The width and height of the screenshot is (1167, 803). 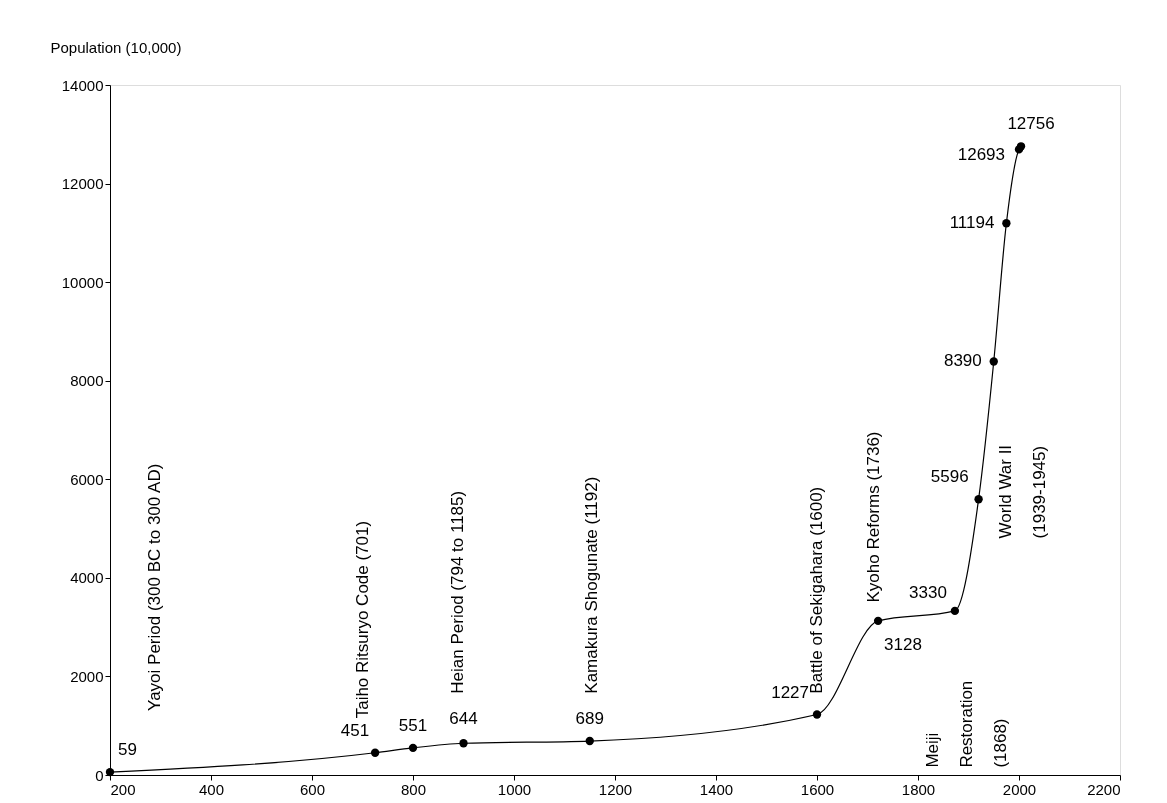 I want to click on y-tick-label: 2000, so click(x=87, y=676).